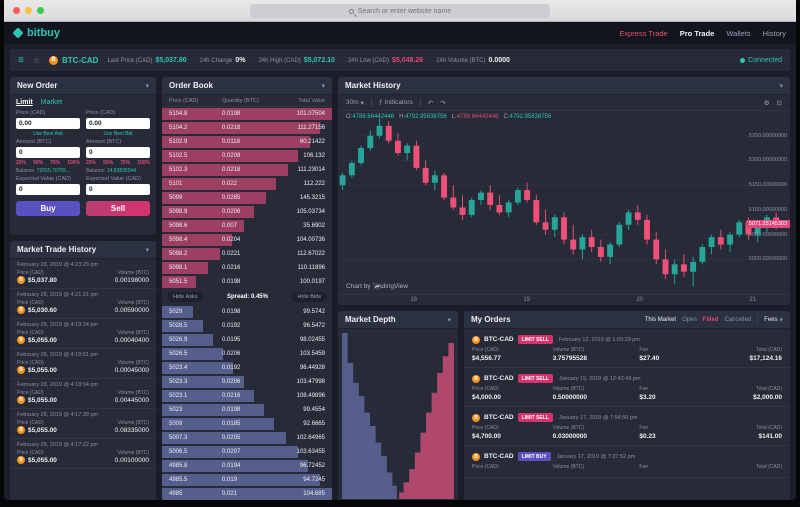 The width and height of the screenshot is (800, 507). What do you see at coordinates (395, 102) in the screenshot?
I see `indicators-button: ƒ Indicators` at bounding box center [395, 102].